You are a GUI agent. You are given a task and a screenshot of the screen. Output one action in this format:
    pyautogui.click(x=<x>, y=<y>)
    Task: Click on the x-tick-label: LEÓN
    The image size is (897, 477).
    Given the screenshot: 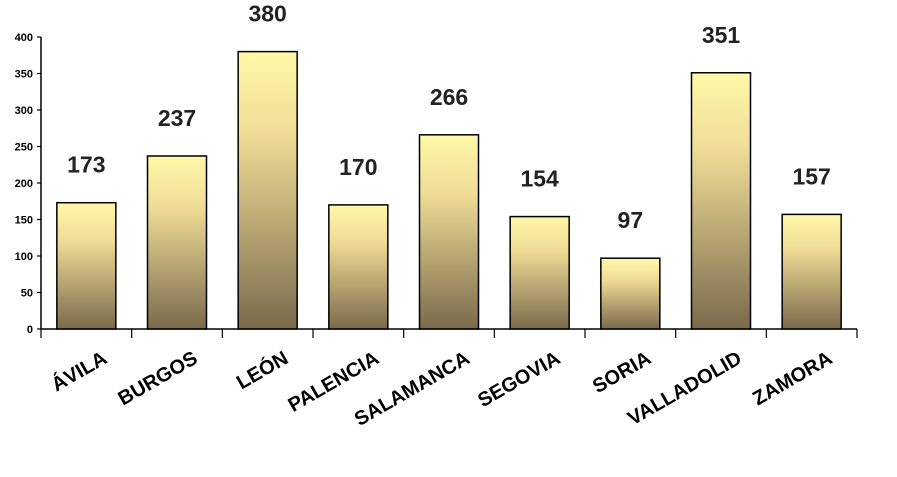 What is the action you would take?
    pyautogui.click(x=262, y=370)
    